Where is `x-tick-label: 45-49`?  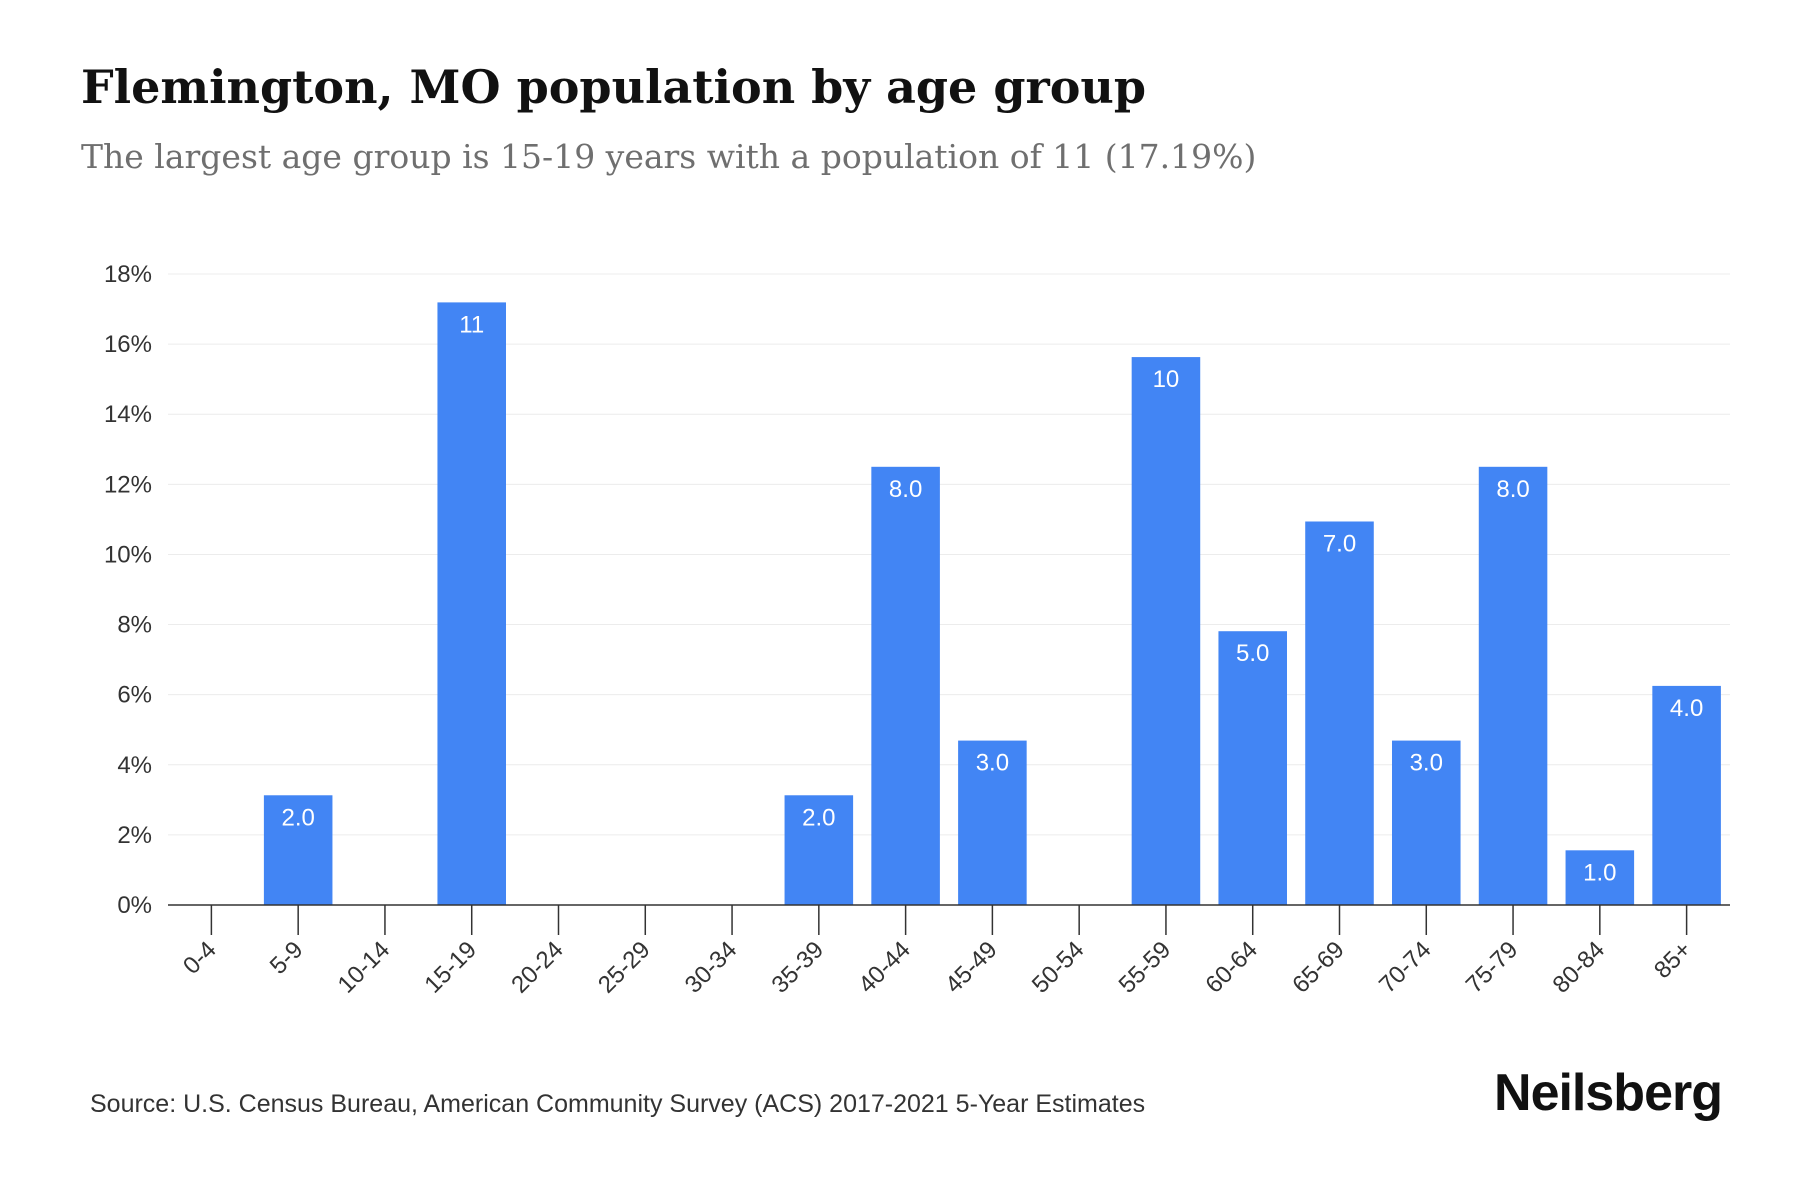 x-tick-label: 45-49 is located at coordinates (971, 967).